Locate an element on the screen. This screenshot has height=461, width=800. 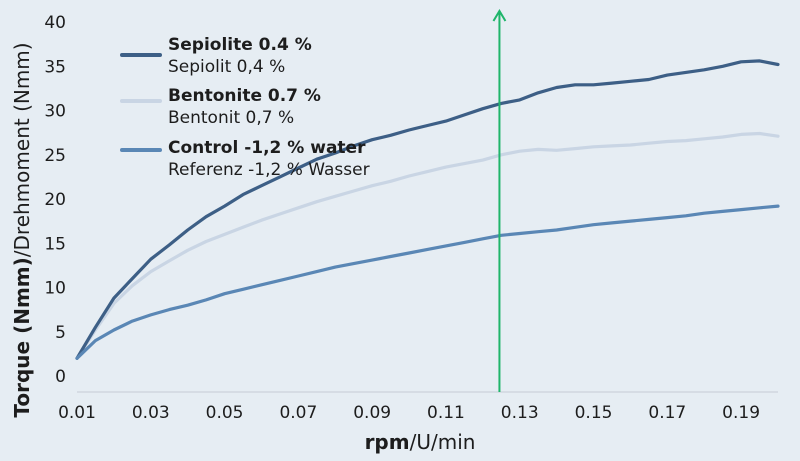
legend-label-control: Control -1,2 % water is located at coordinates (267, 148).